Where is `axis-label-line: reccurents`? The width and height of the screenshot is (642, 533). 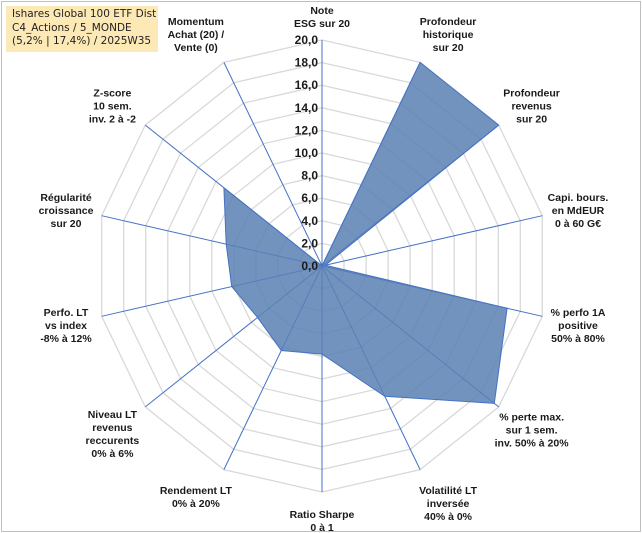 axis-label-line: reccurents is located at coordinates (113, 441).